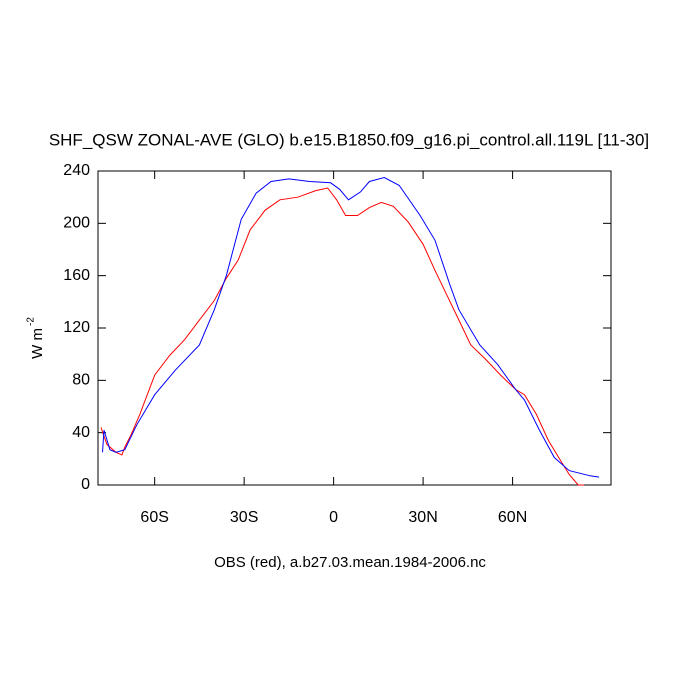 This screenshot has height=700, width=700. I want to click on y-tick-label: 240, so click(76, 170).